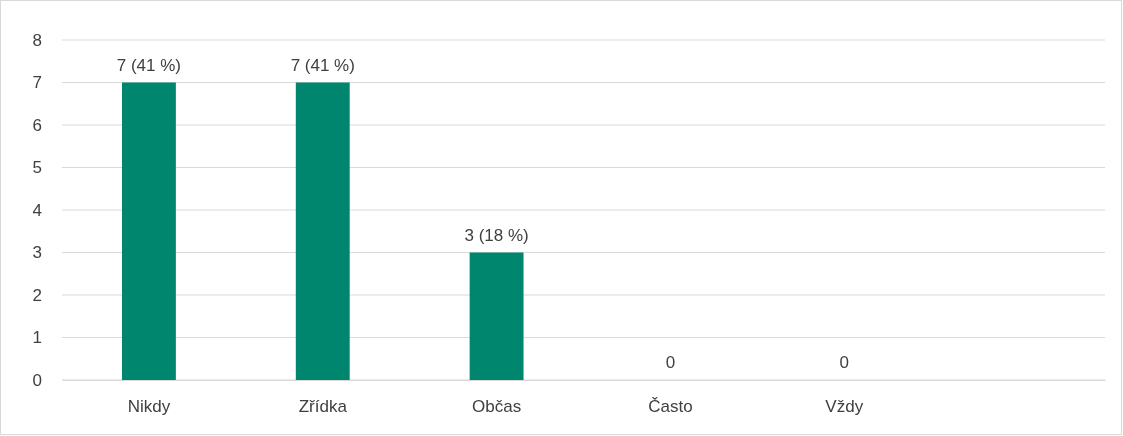 The image size is (1123, 436). Describe the element at coordinates (37, 295) in the screenshot. I see `y-tick-label: 2` at that location.